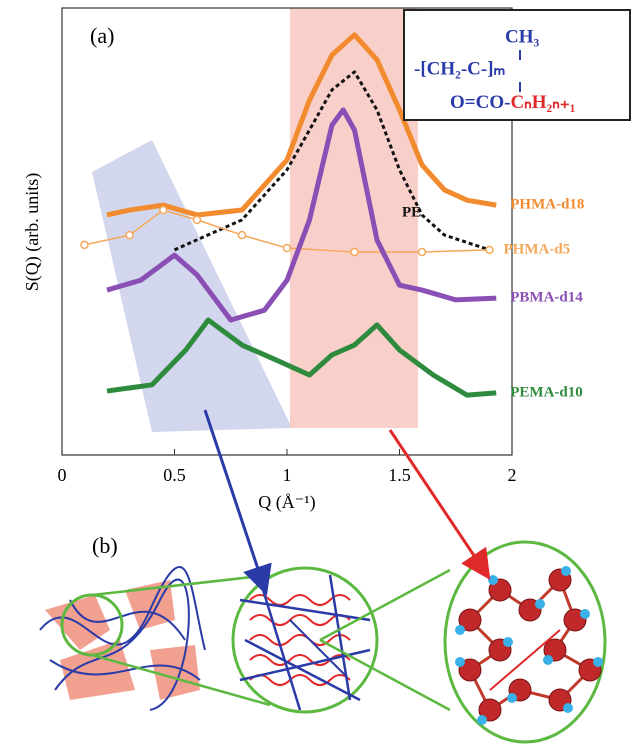 This screenshot has height=749, width=632. Describe the element at coordinates (547, 205) in the screenshot. I see `series-label: PHMA-d18` at that location.